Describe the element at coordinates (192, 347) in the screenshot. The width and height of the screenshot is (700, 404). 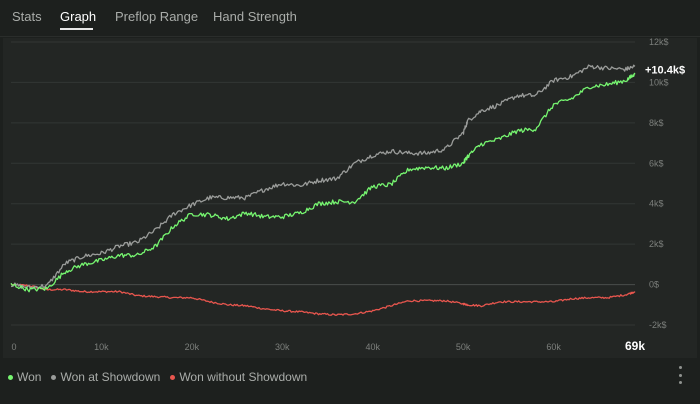
I see `x-tick-label: 20k` at that location.